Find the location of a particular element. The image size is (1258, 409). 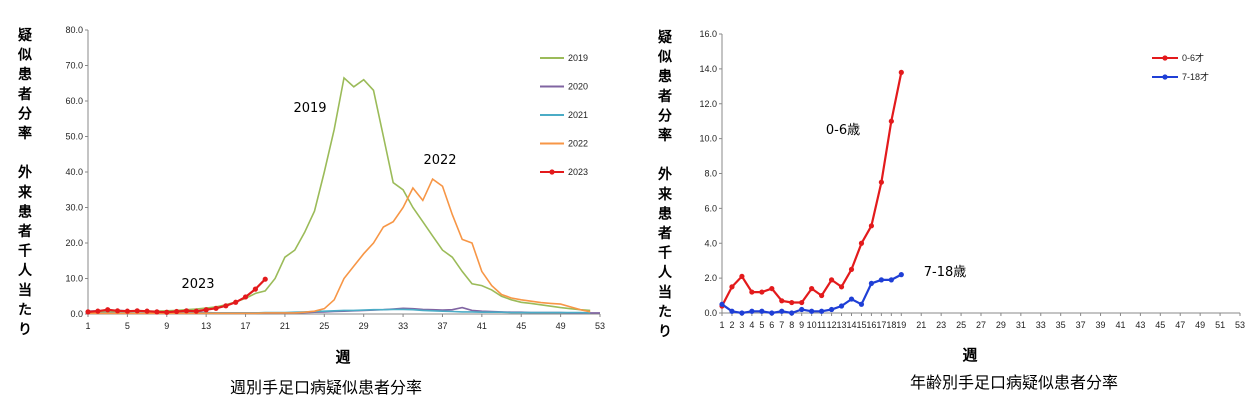

x-tick-label: 53 is located at coordinates (1240, 325).